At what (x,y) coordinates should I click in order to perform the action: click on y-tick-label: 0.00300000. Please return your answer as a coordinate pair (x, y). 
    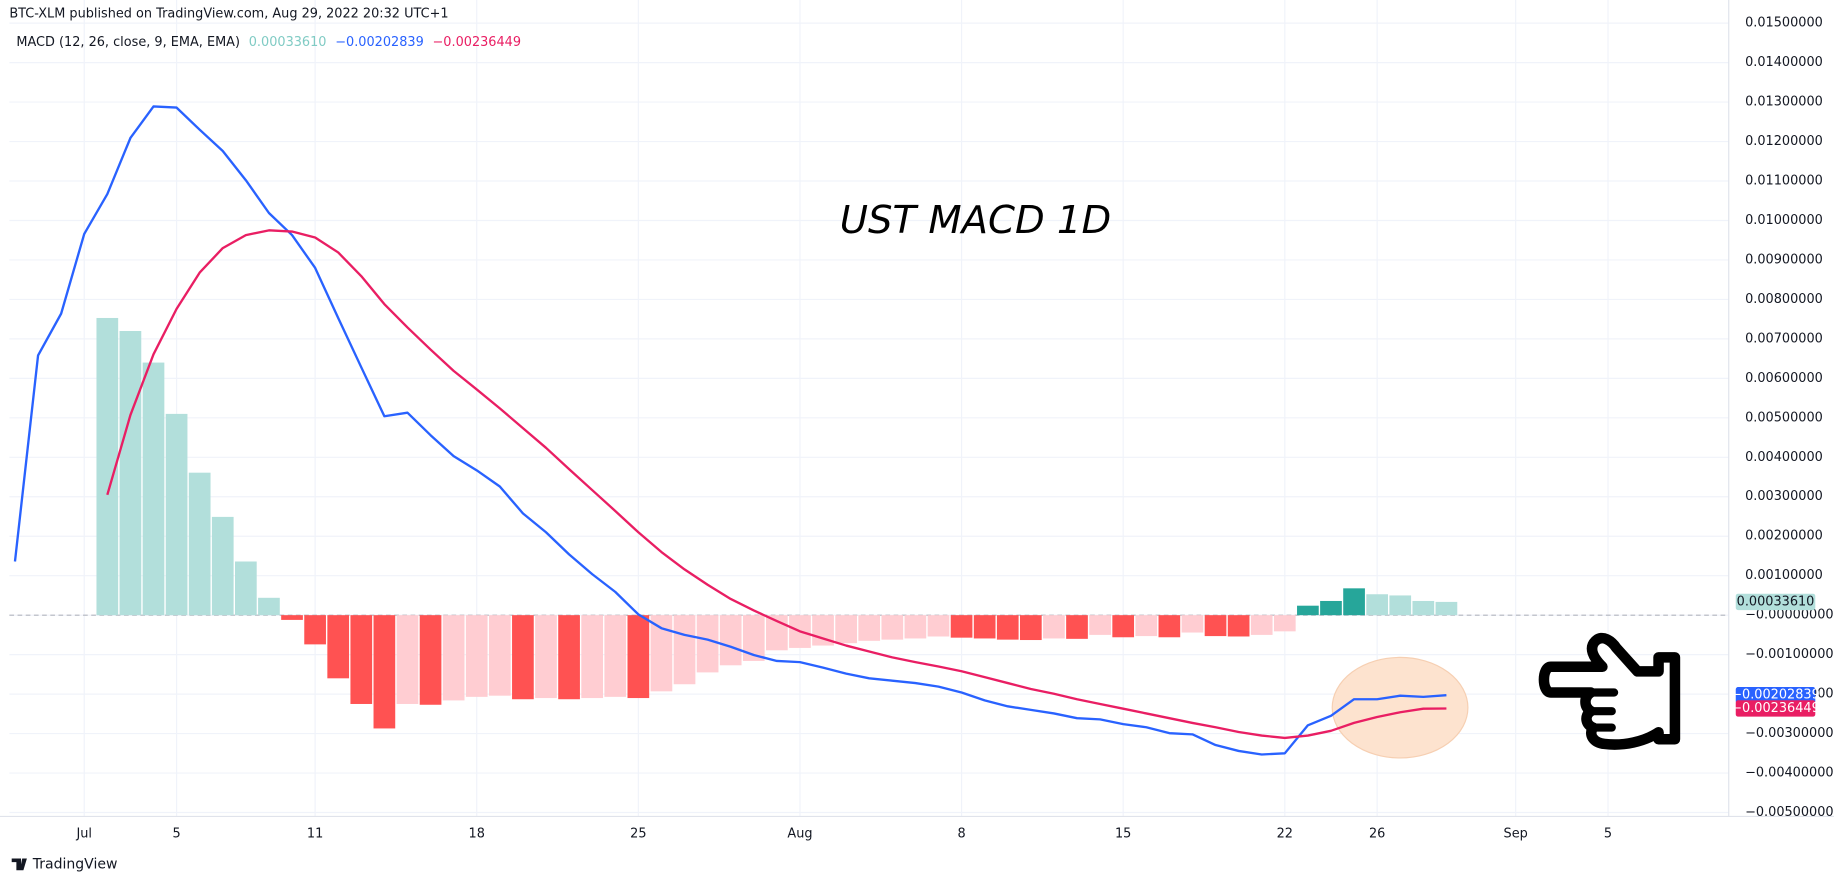
    Looking at the image, I should click on (1784, 496).